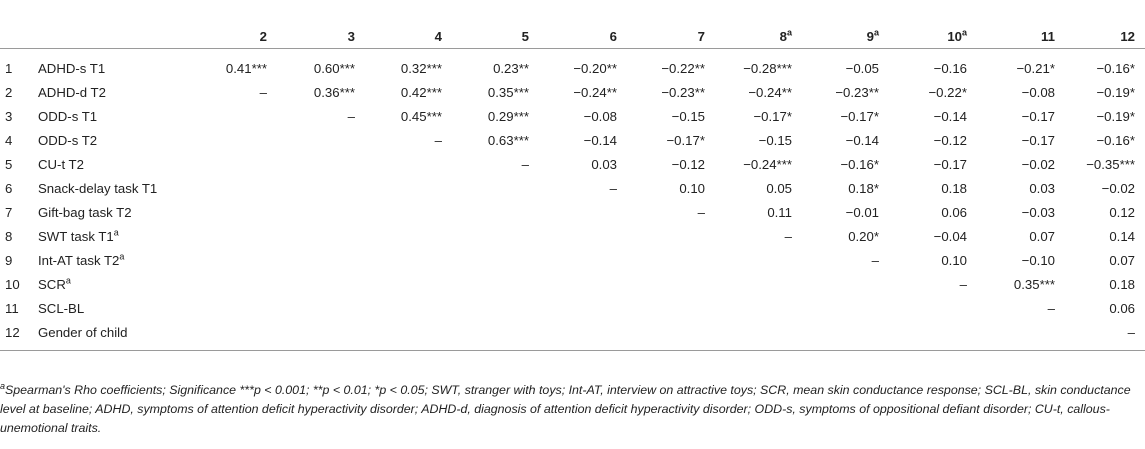  I want to click on column-header: 4, so click(408, 36).